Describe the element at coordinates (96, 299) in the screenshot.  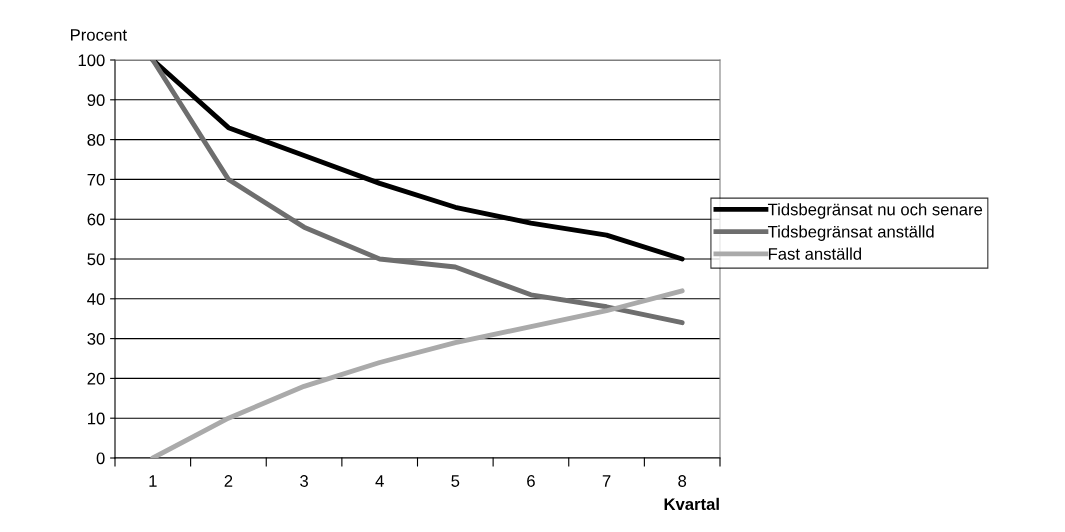
I see `y-tick-label: 40` at that location.